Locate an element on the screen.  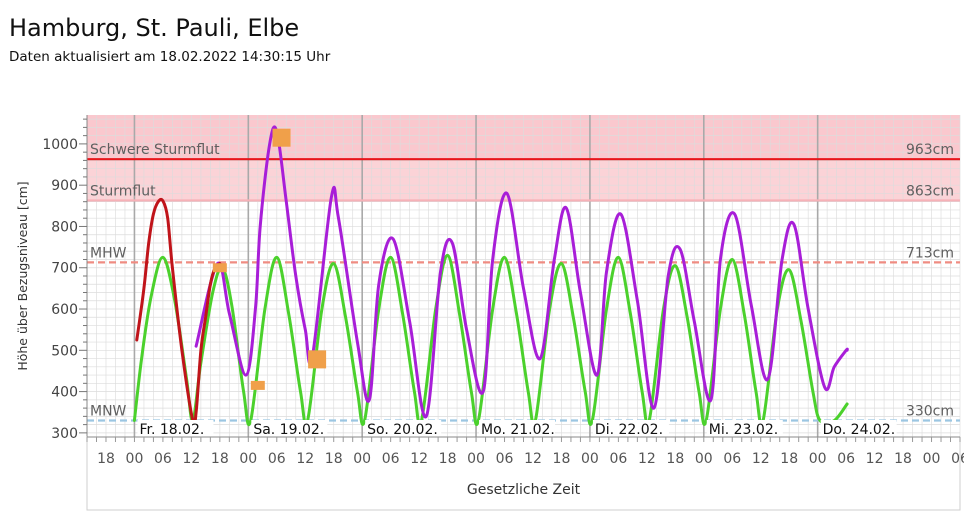
threshold-value-mnw: 330cm is located at coordinates (930, 411).